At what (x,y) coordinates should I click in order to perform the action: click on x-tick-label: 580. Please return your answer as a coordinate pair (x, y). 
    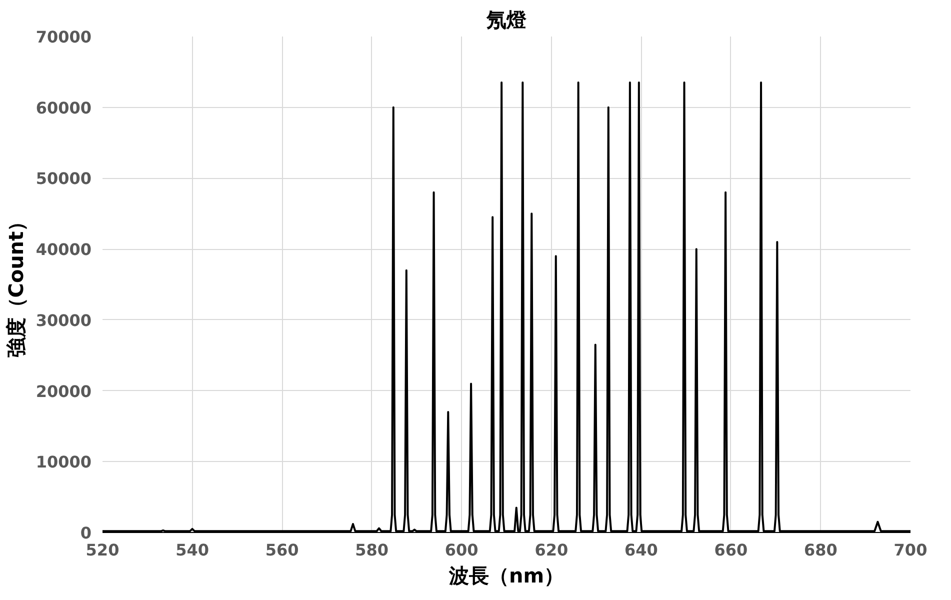
    Looking at the image, I should click on (372, 550).